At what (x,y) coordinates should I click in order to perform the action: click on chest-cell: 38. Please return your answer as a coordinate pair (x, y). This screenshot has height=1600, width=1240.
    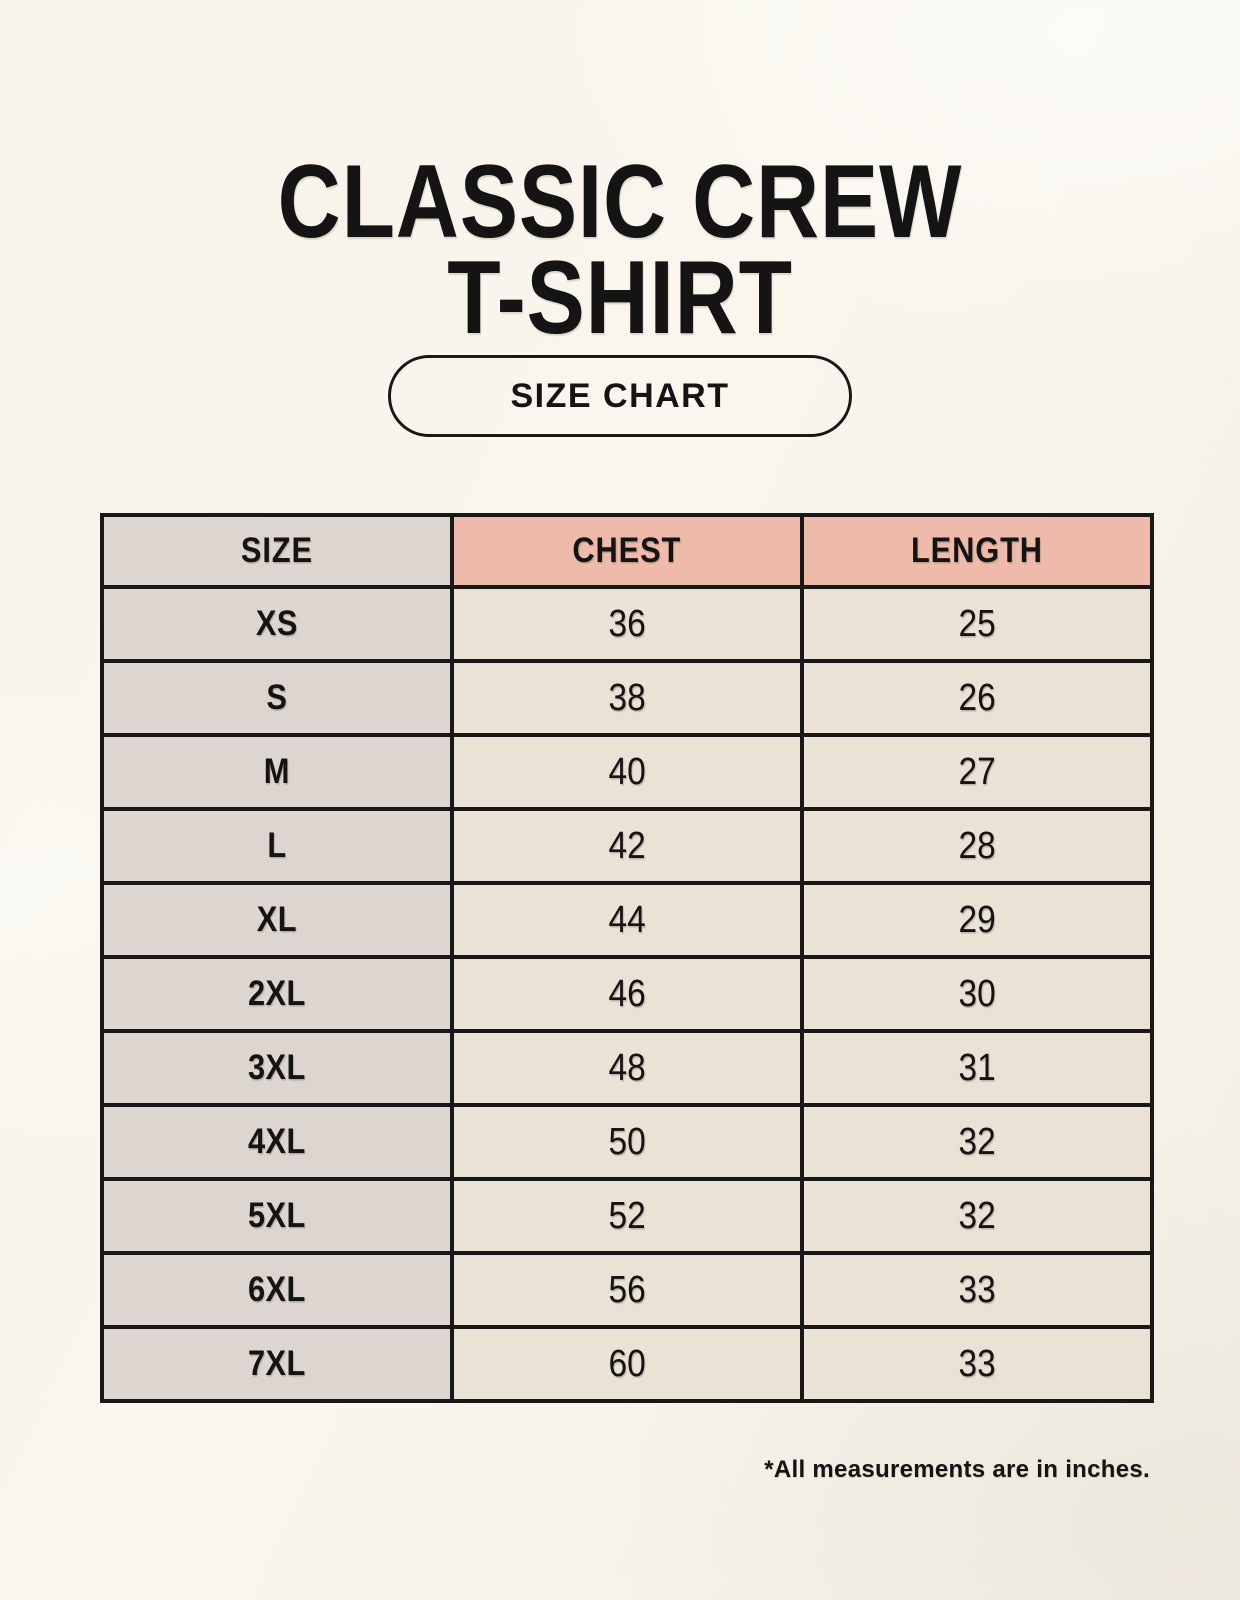
    Looking at the image, I should click on (627, 698).